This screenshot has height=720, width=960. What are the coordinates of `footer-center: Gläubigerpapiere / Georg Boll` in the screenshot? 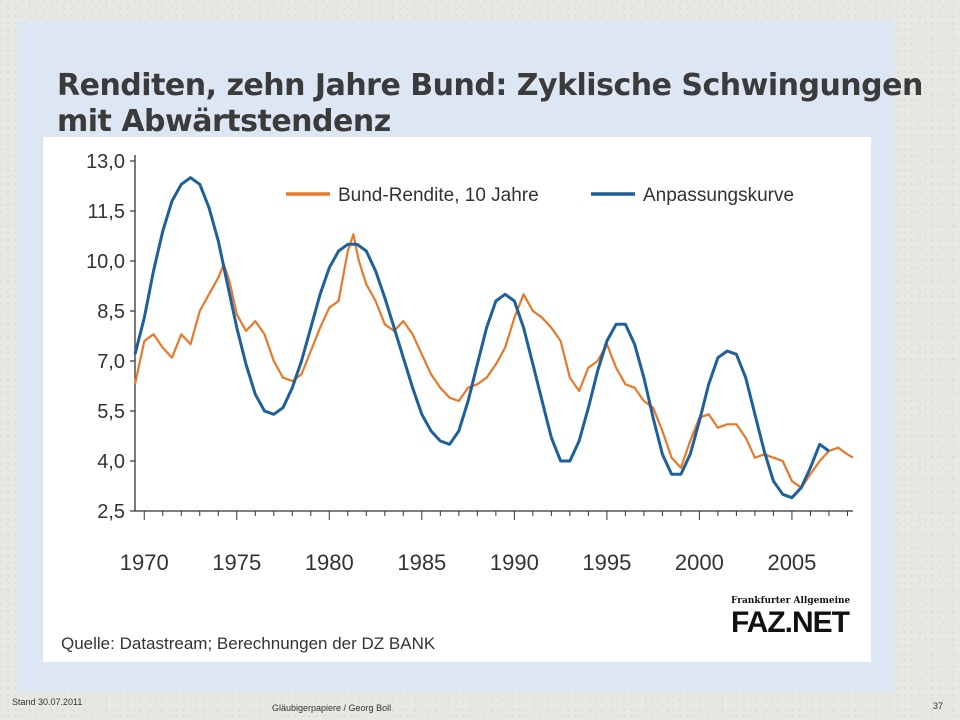 It's located at (332, 708).